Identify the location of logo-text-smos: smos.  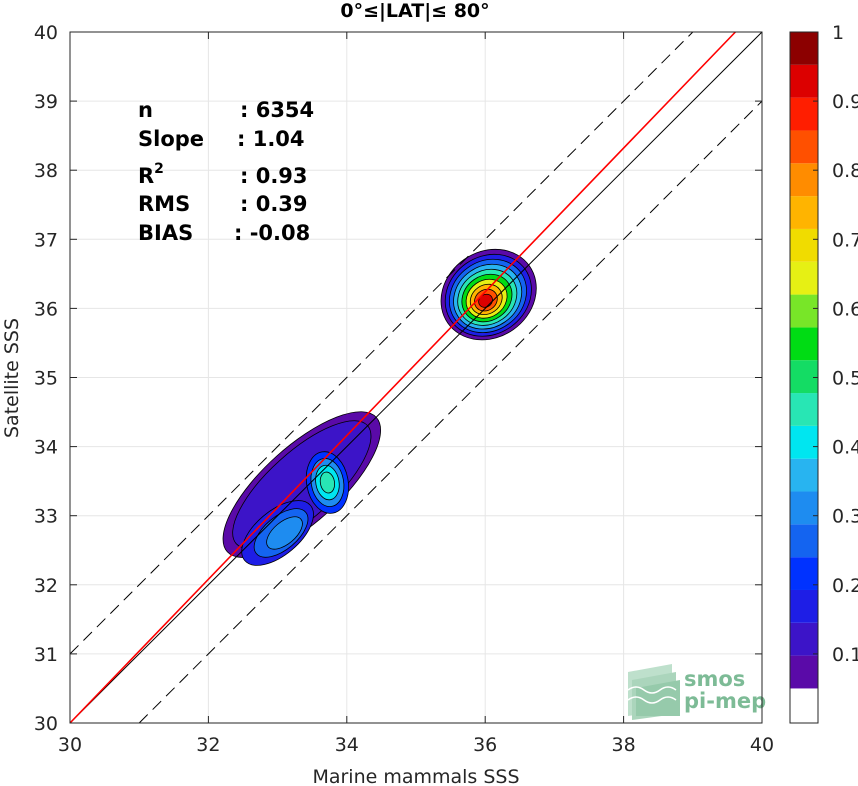
(714, 679).